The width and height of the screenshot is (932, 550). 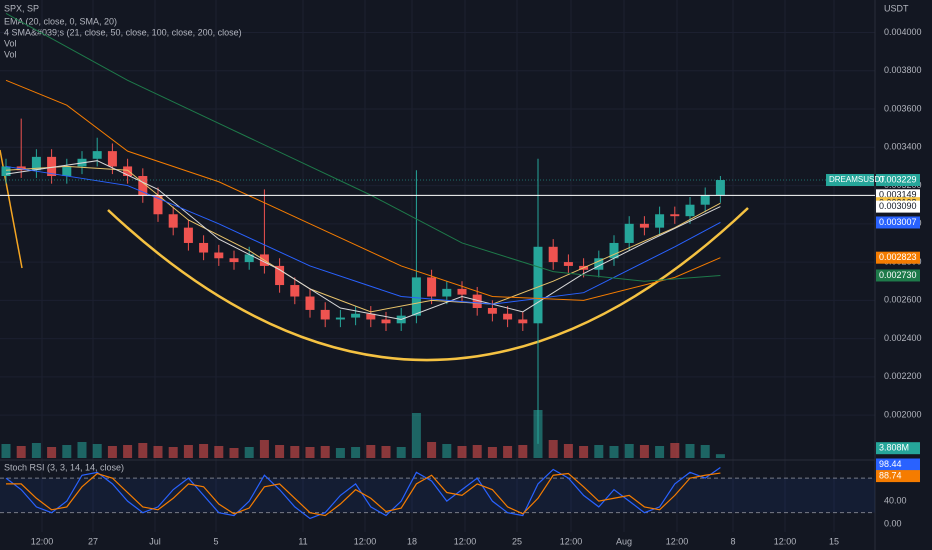 What do you see at coordinates (155, 541) in the screenshot?
I see `time-label: Jul` at bounding box center [155, 541].